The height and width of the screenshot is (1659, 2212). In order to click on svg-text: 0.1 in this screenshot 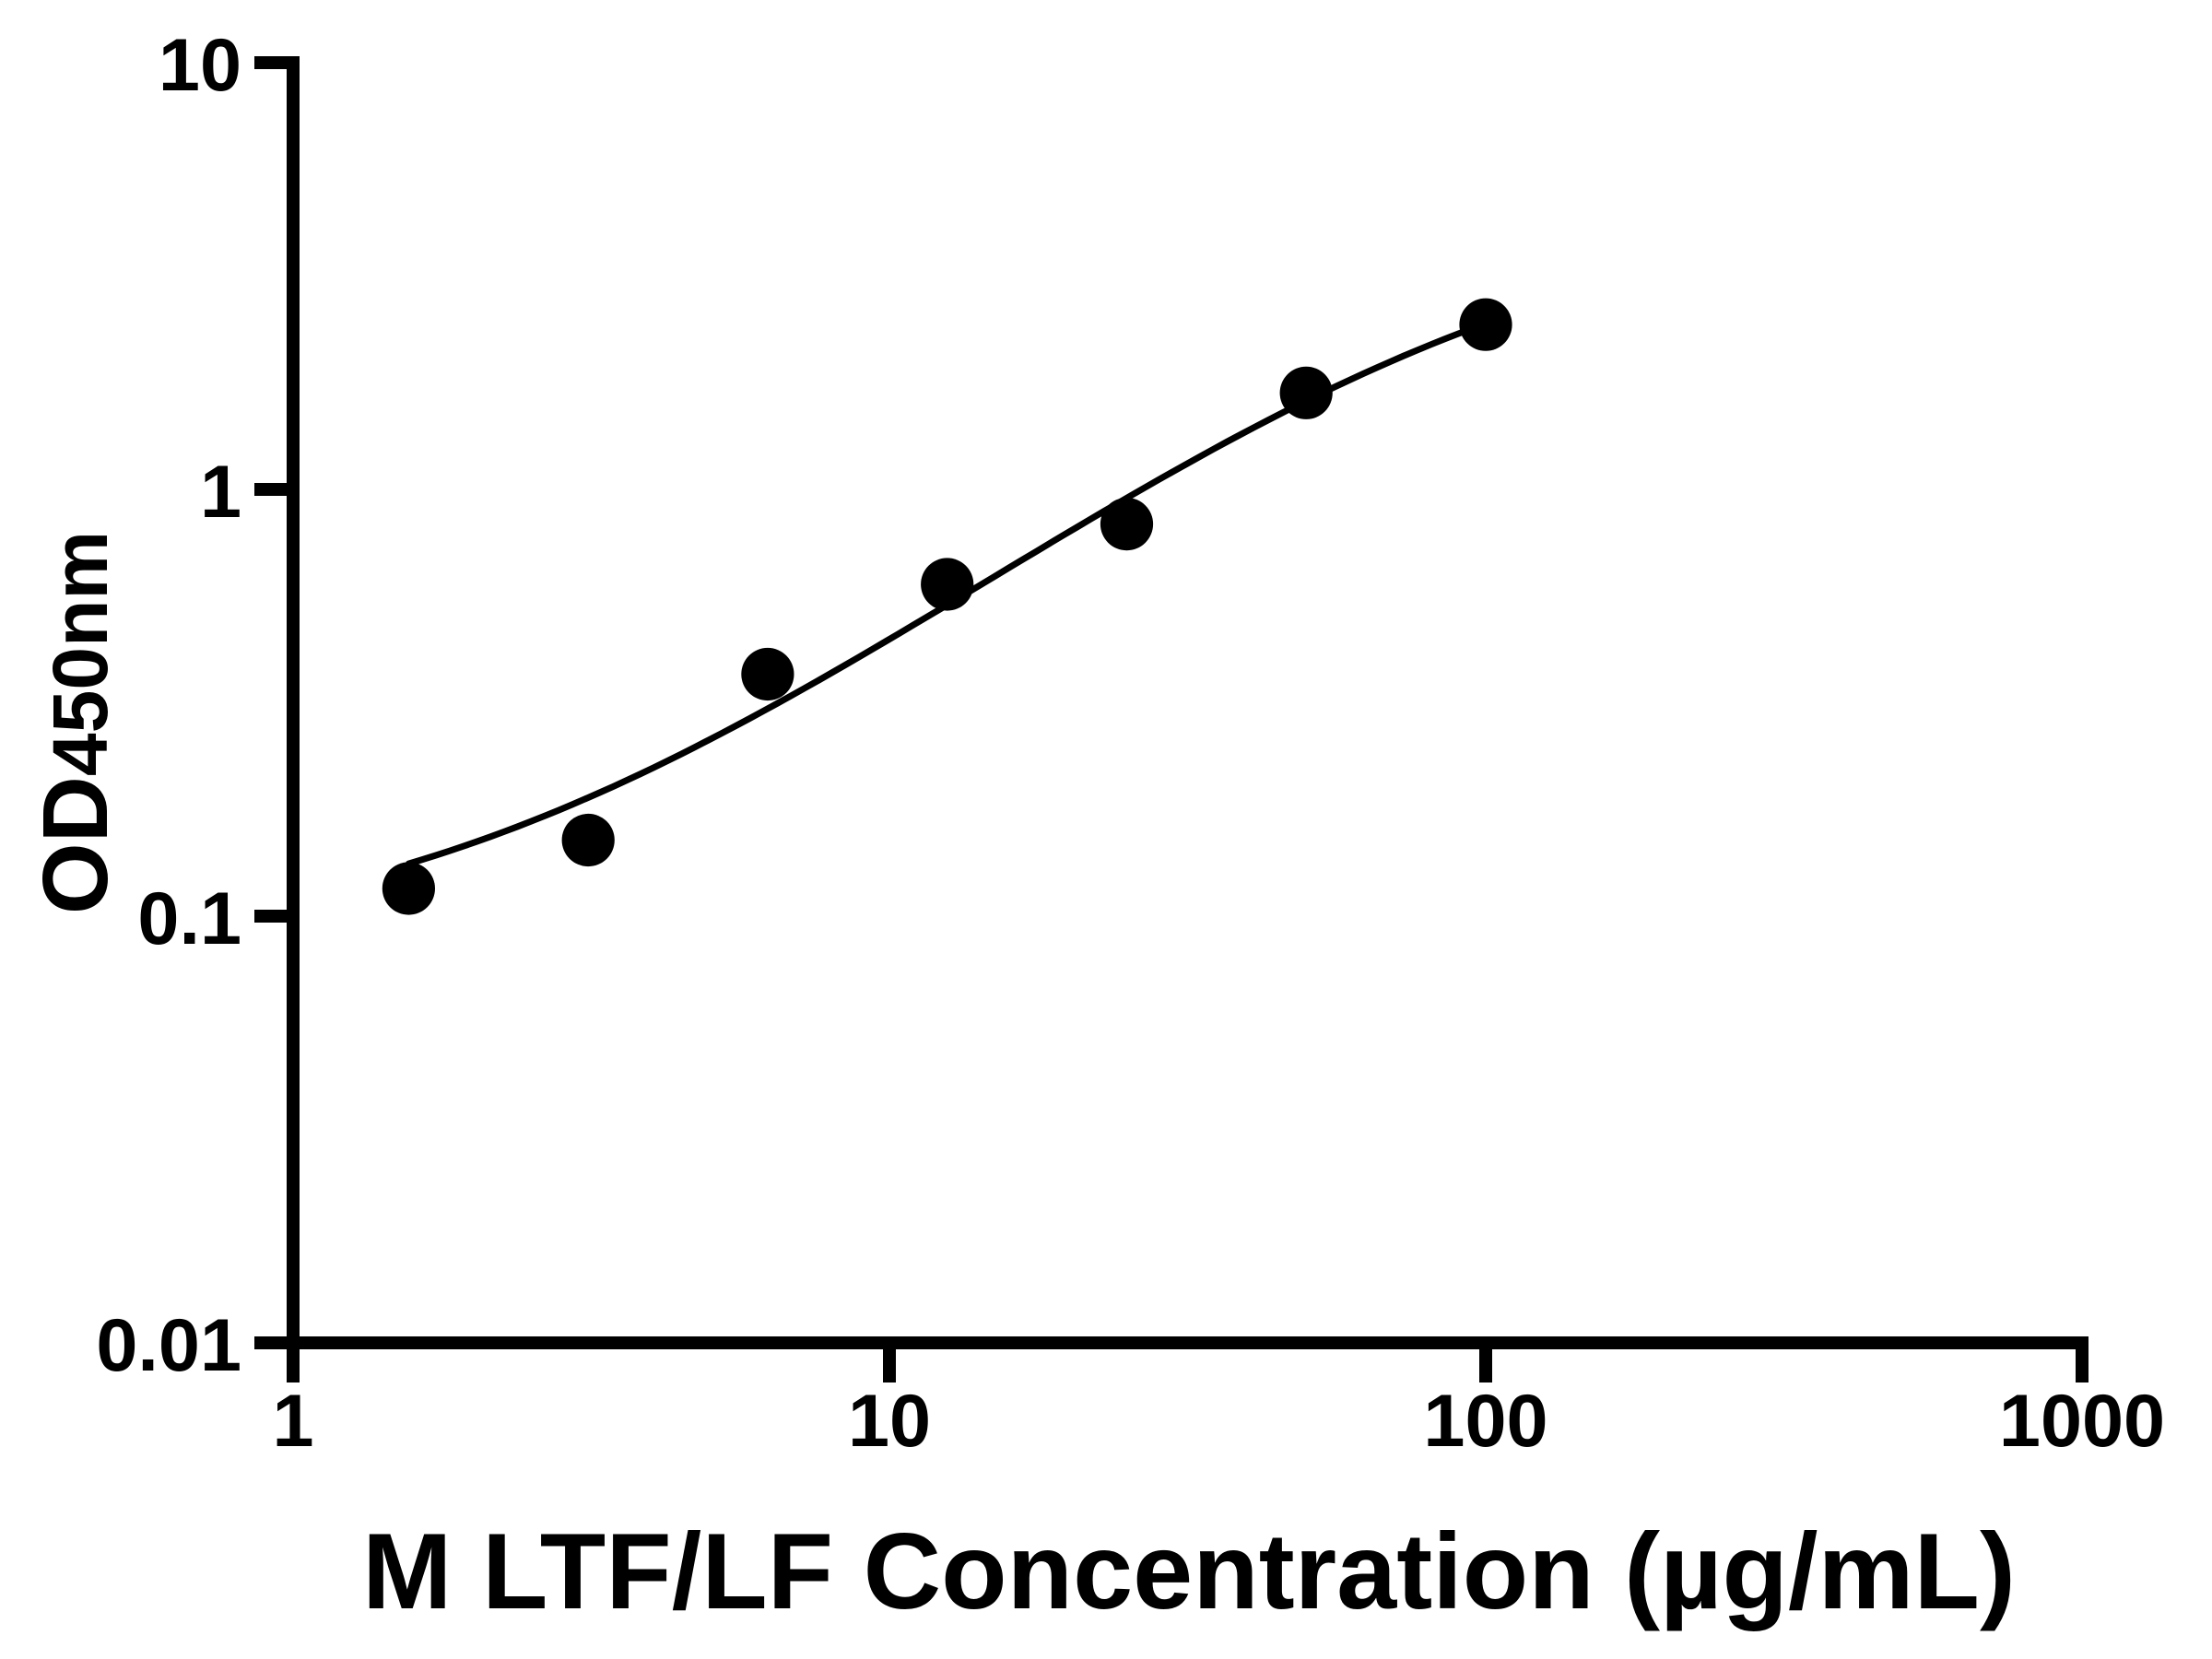, I will do `click(189, 918)`.